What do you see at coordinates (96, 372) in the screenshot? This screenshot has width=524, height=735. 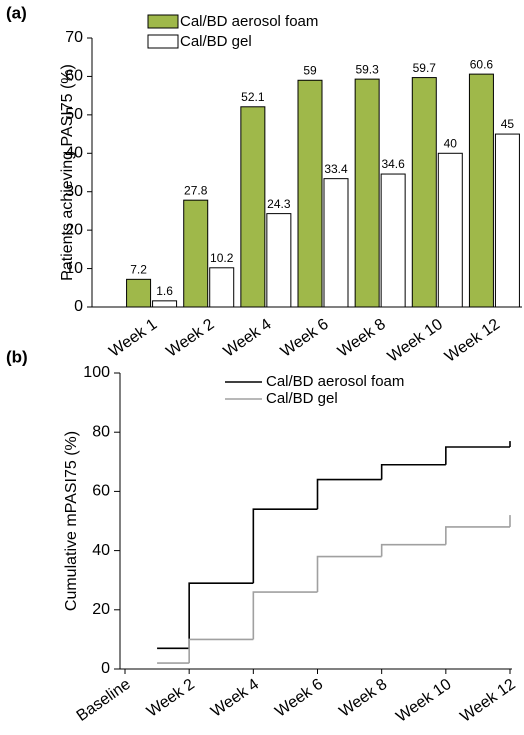 I see `y-tick-label: 100` at bounding box center [96, 372].